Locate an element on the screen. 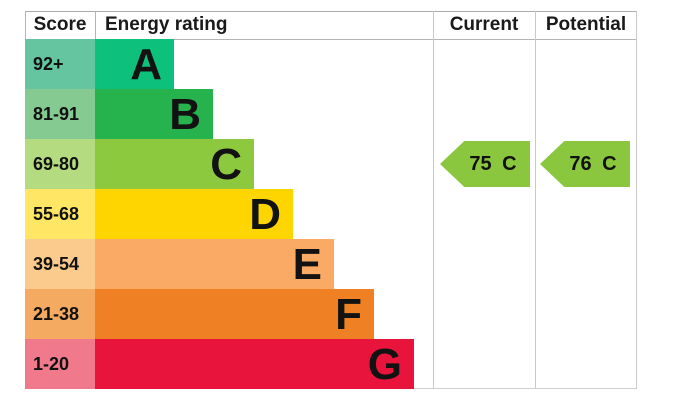  epc-band-row: 92+ A is located at coordinates (331, 64).